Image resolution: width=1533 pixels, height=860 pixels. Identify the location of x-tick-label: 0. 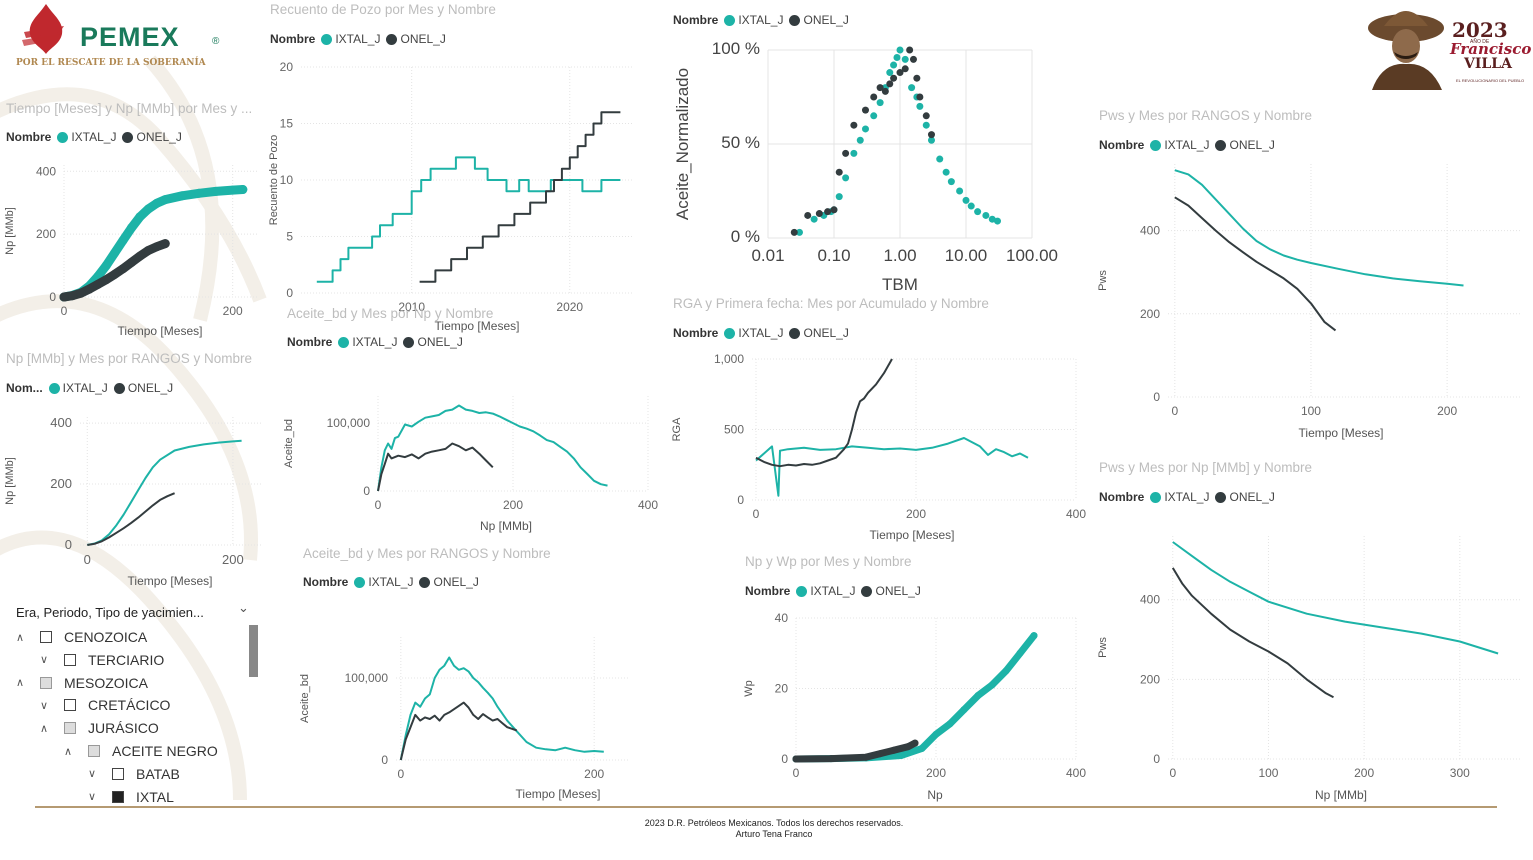
(756, 514).